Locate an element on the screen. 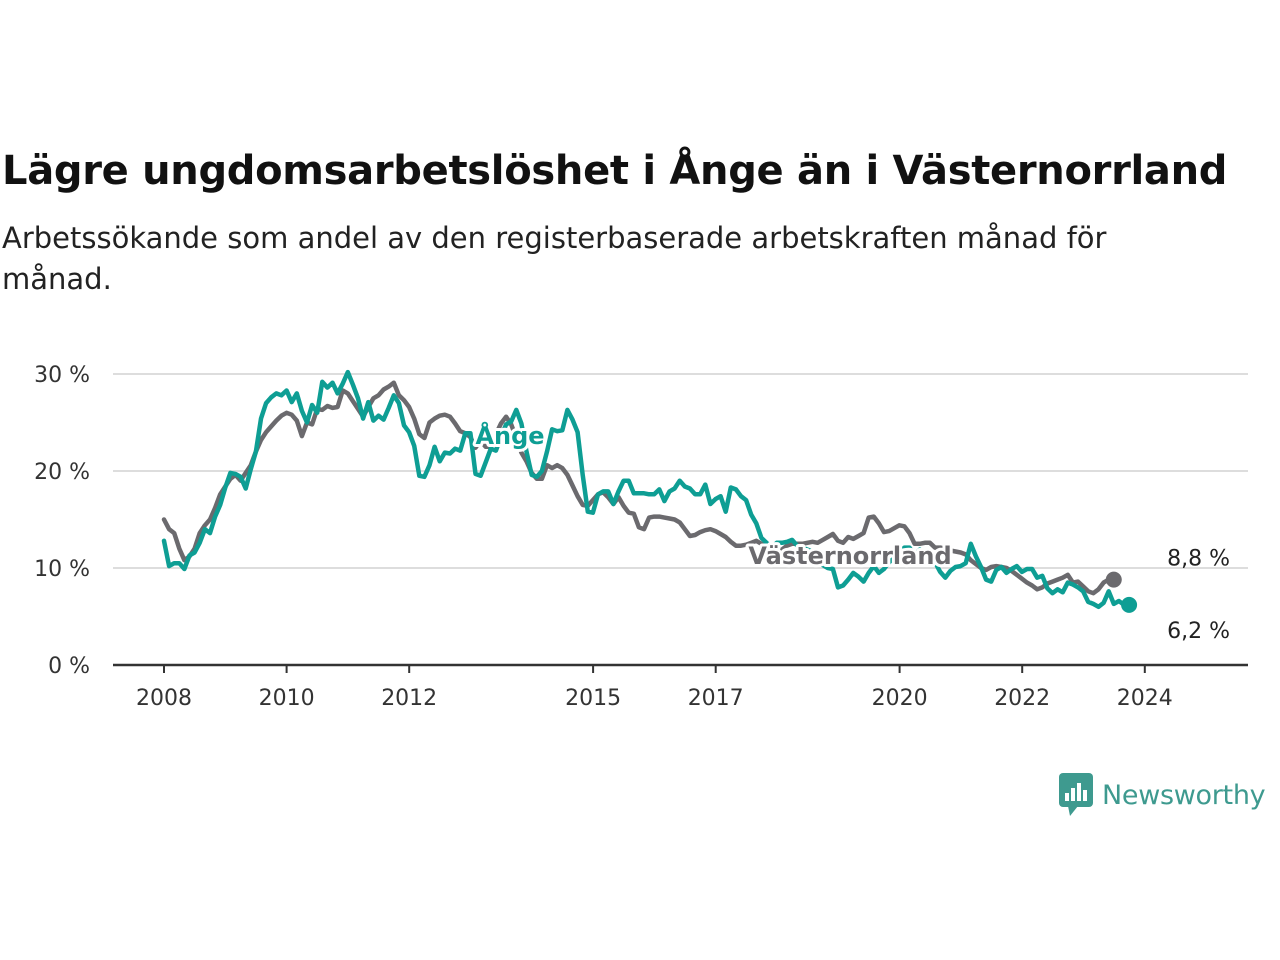 This screenshot has width=1280, height=960. bar-chart-speech-bubble-icon is located at coordinates (1076, 794).